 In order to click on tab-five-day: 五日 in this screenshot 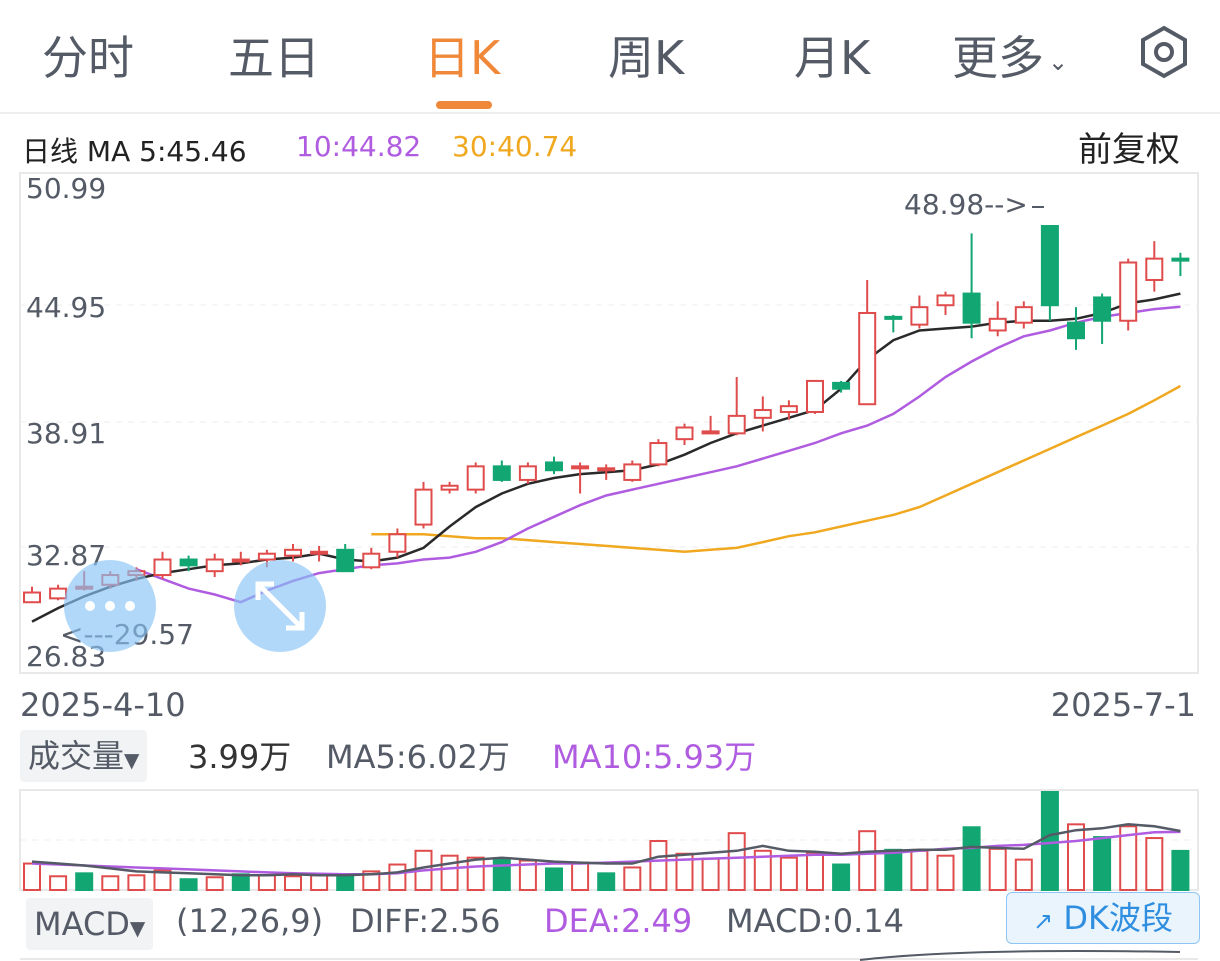, I will do `click(274, 58)`.